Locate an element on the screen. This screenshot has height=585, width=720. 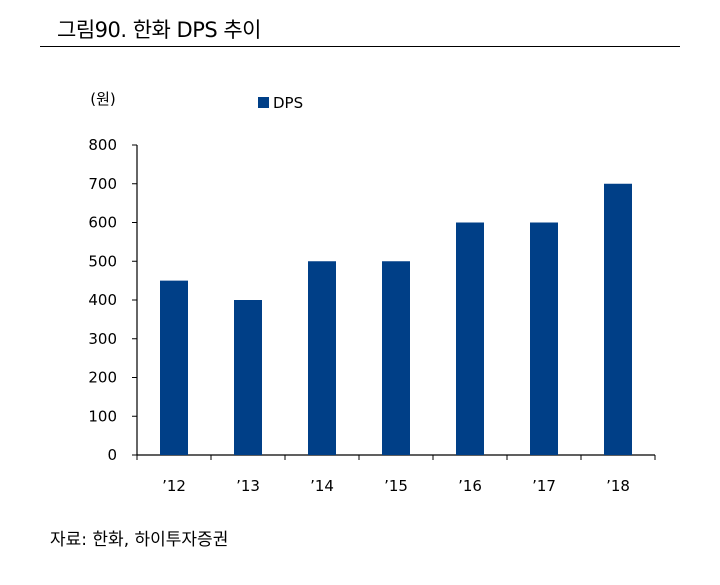
y-tick-label: 300 is located at coordinates (102, 339).